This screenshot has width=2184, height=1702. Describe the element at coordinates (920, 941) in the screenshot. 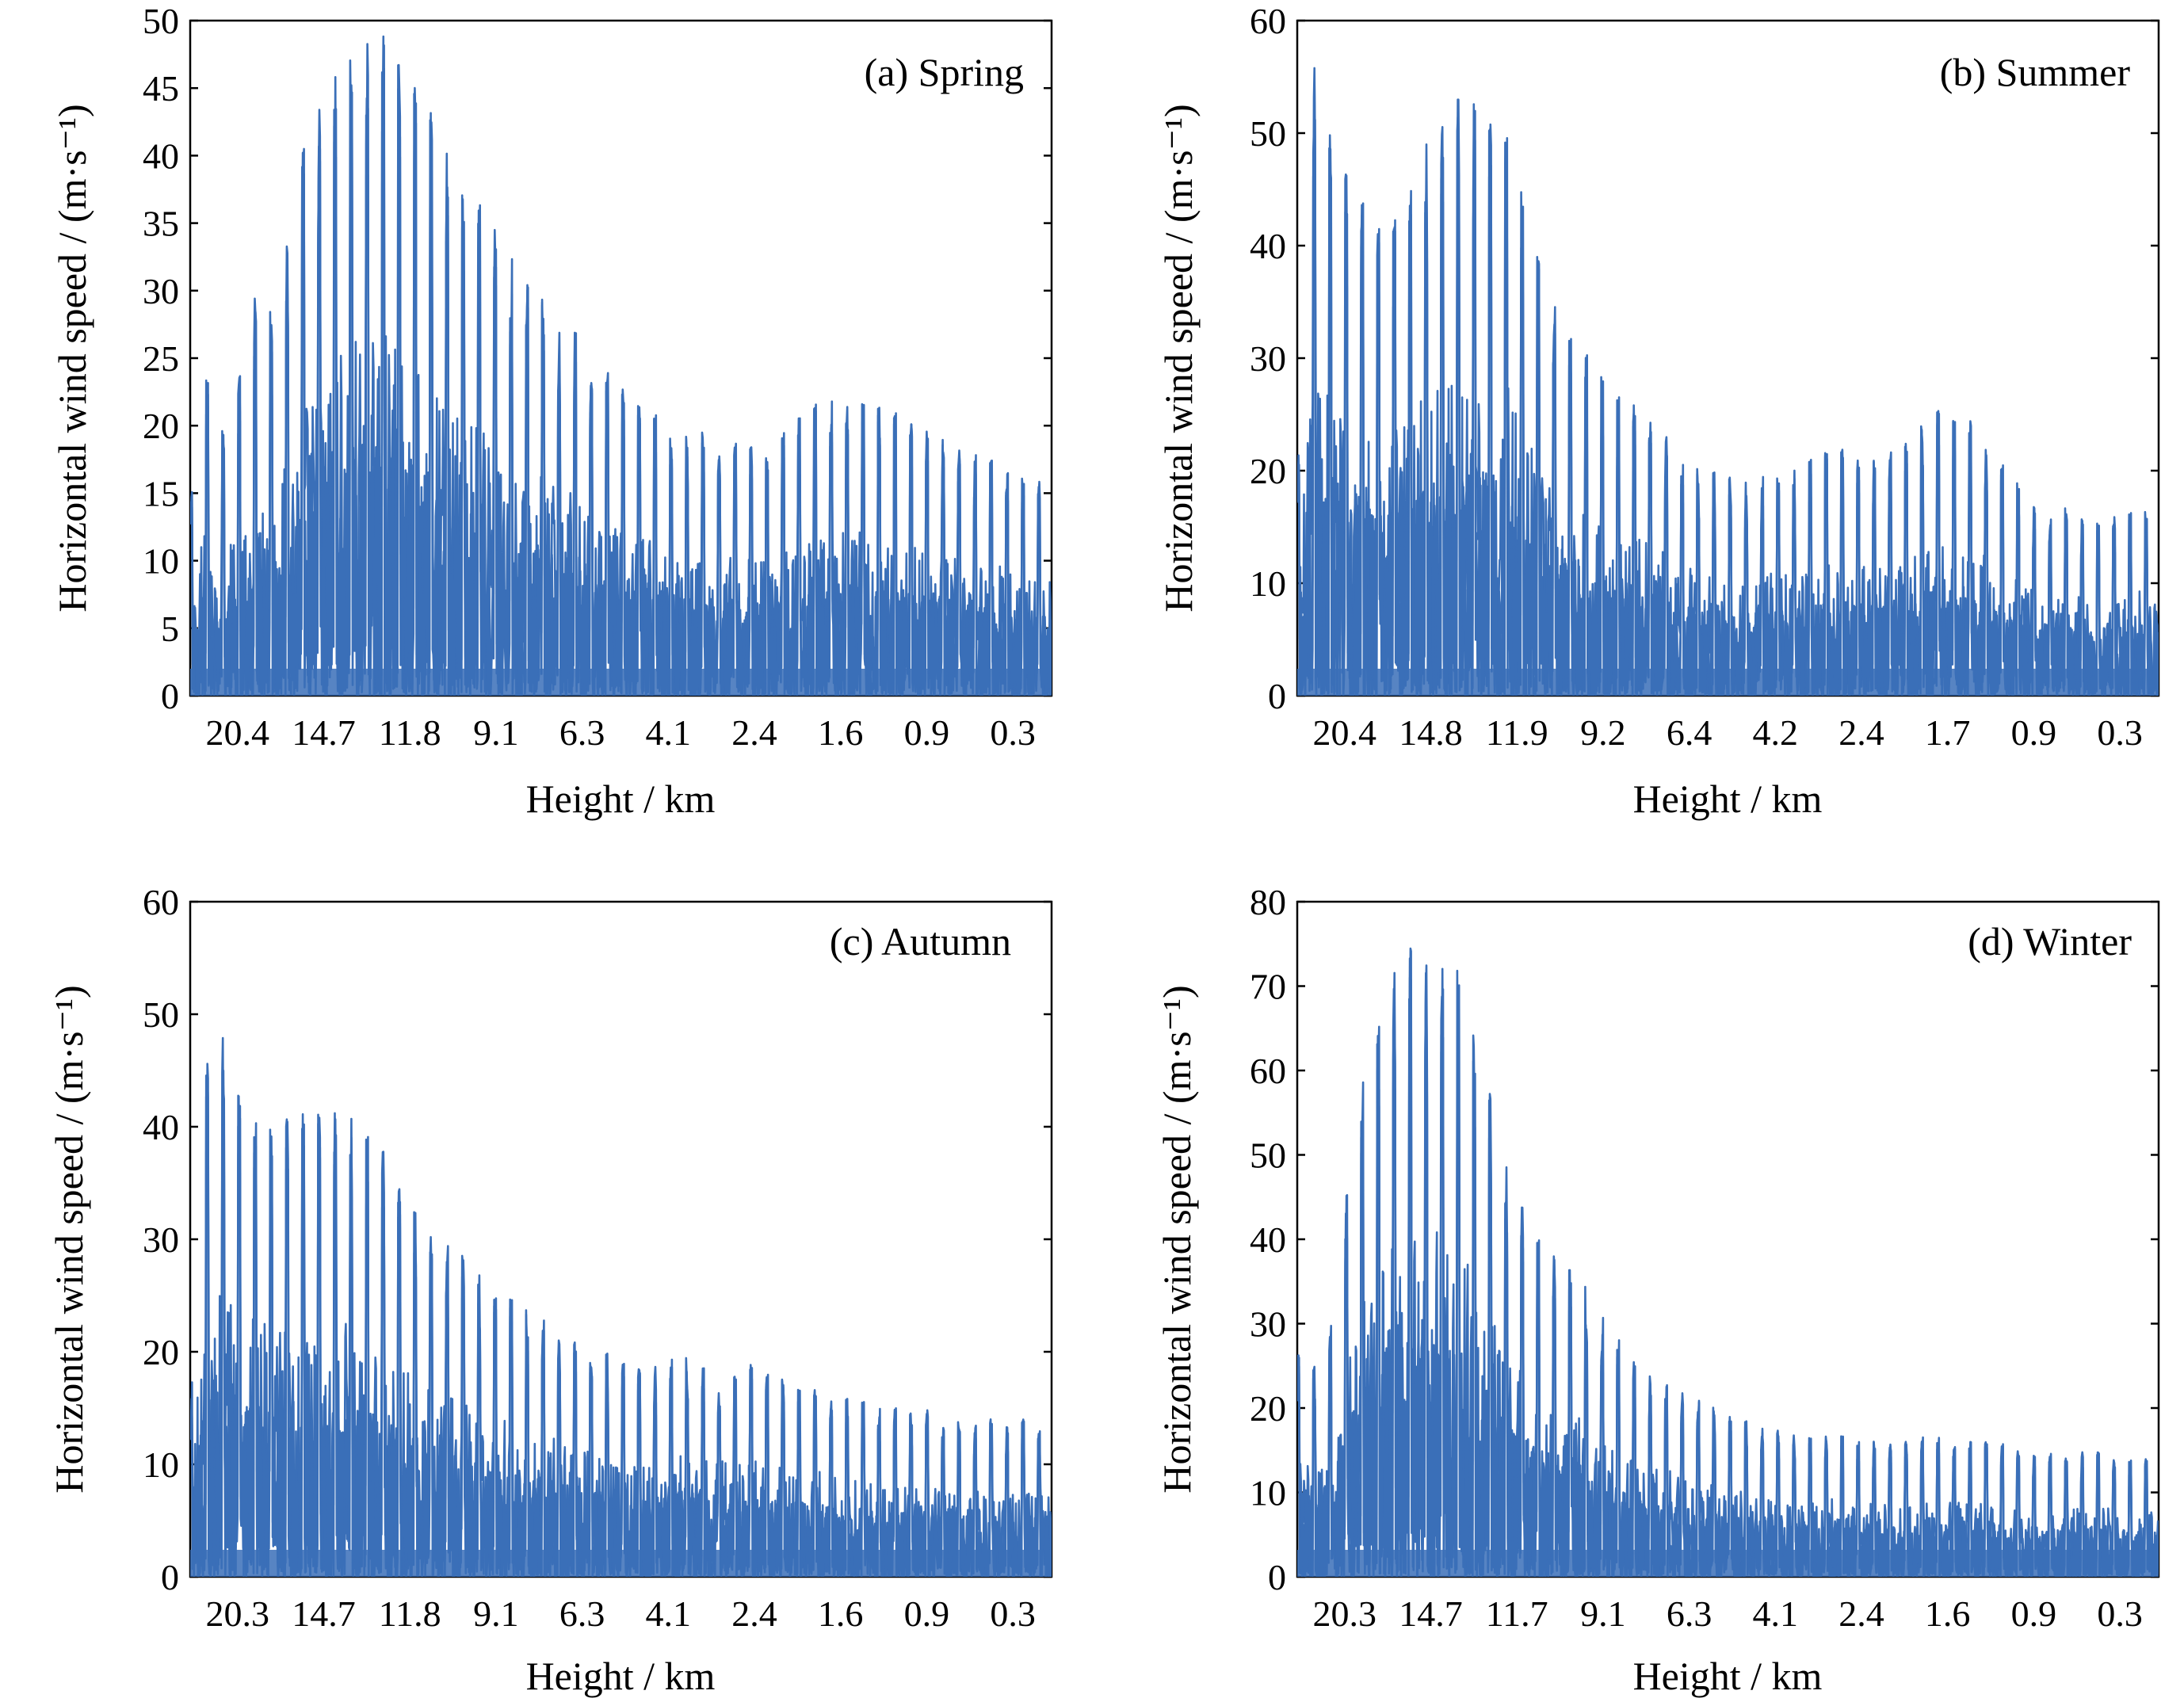

I see `panel-label: (c) Autumn` at that location.